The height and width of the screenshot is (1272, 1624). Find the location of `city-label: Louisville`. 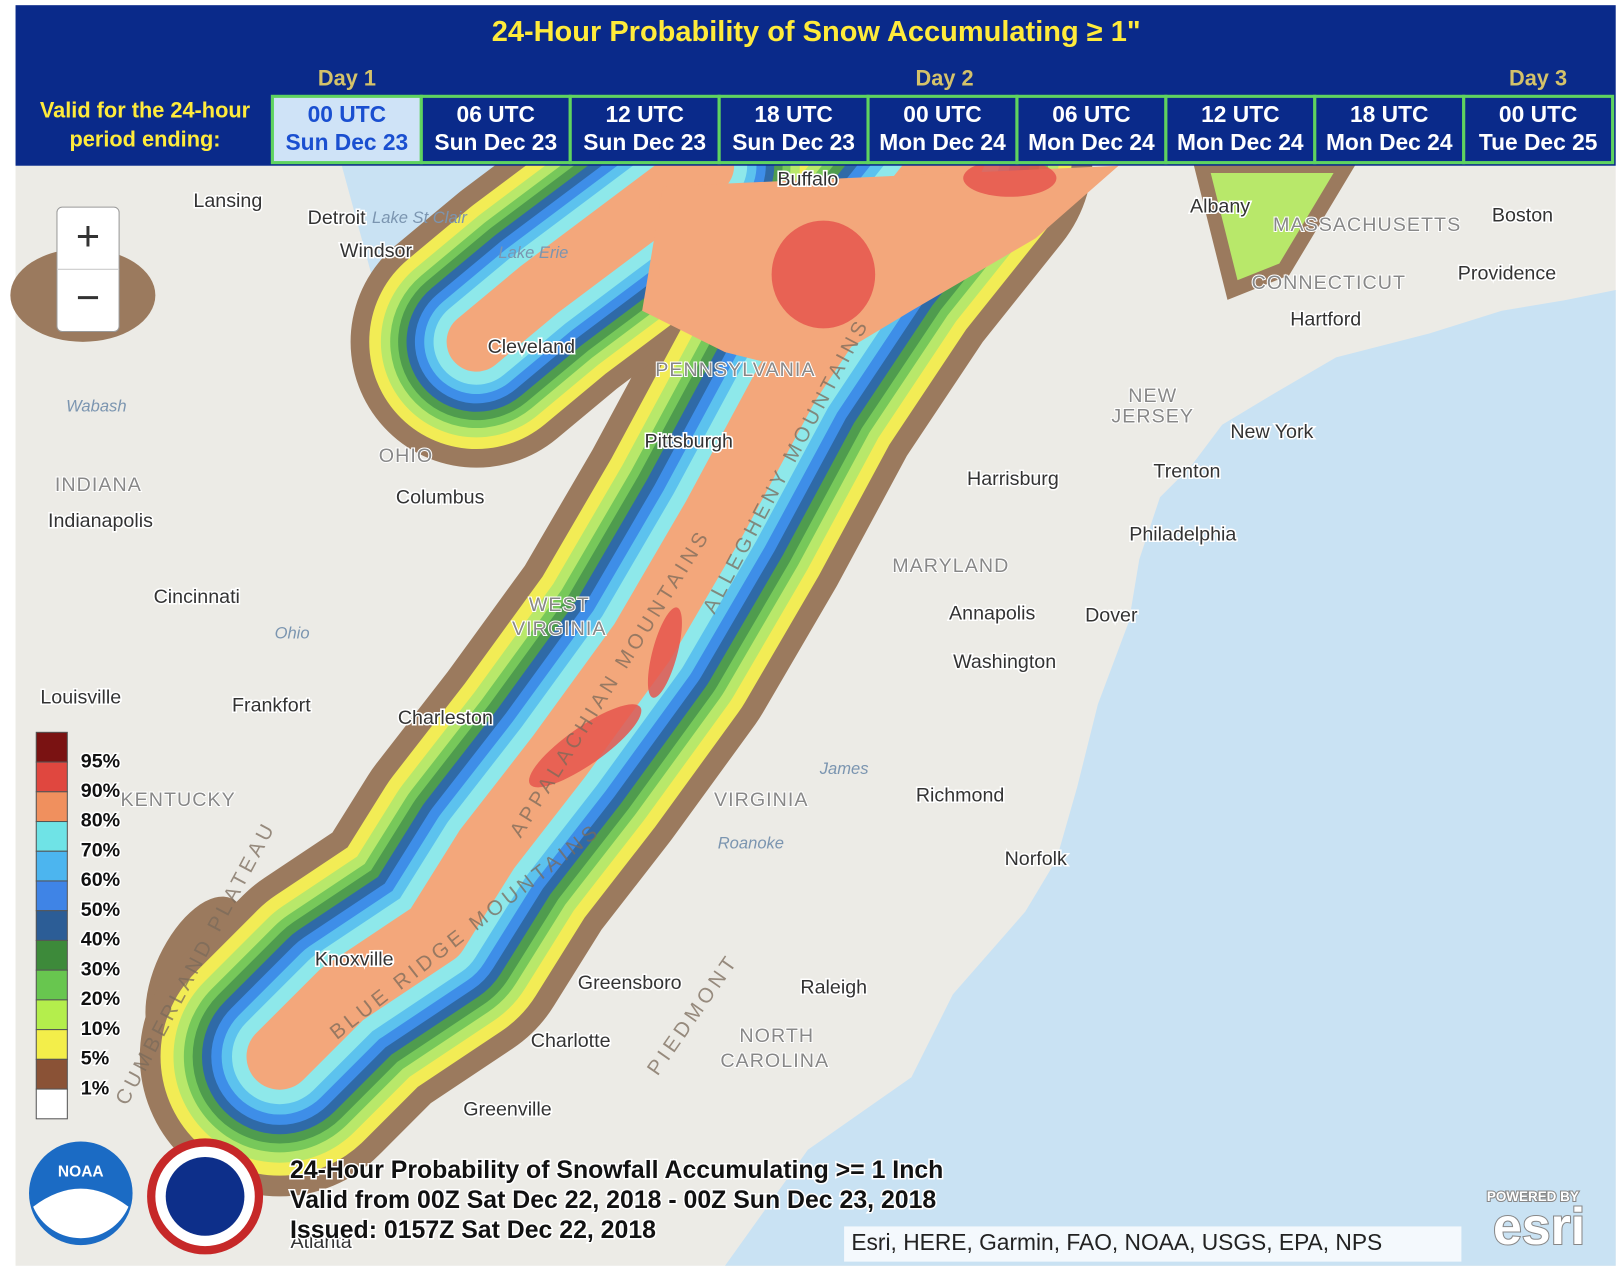

city-label: Louisville is located at coordinates (80, 697).